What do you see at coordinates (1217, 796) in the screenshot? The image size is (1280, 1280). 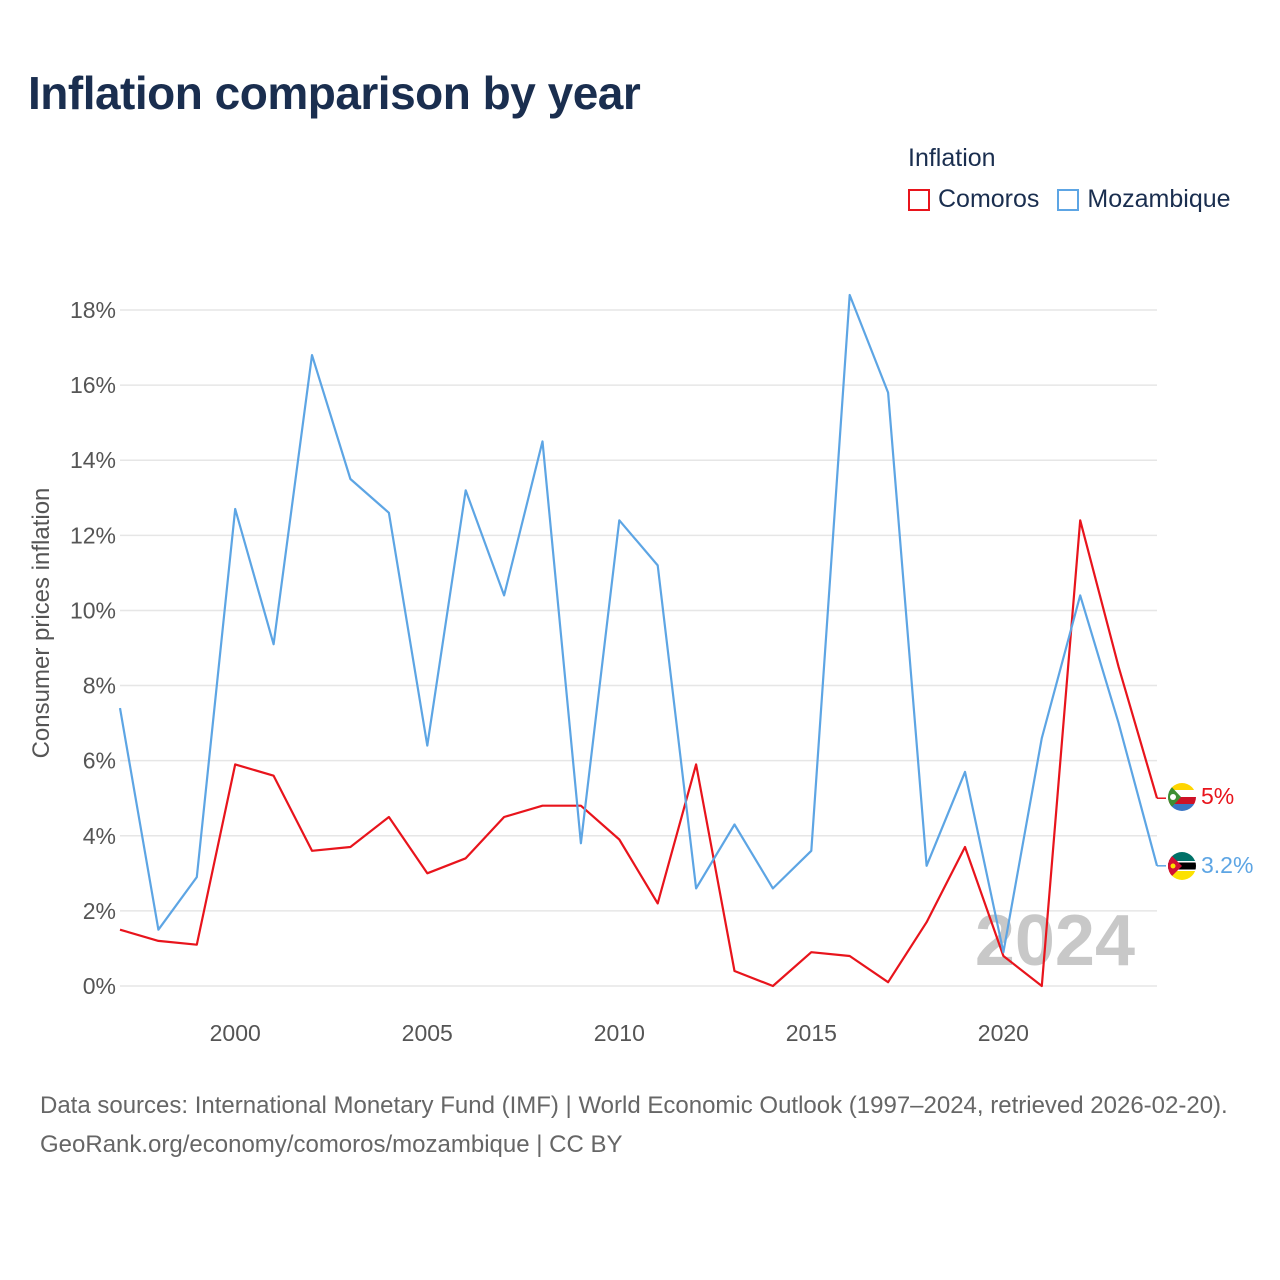 I see `end-label-comoros: 5%` at bounding box center [1217, 796].